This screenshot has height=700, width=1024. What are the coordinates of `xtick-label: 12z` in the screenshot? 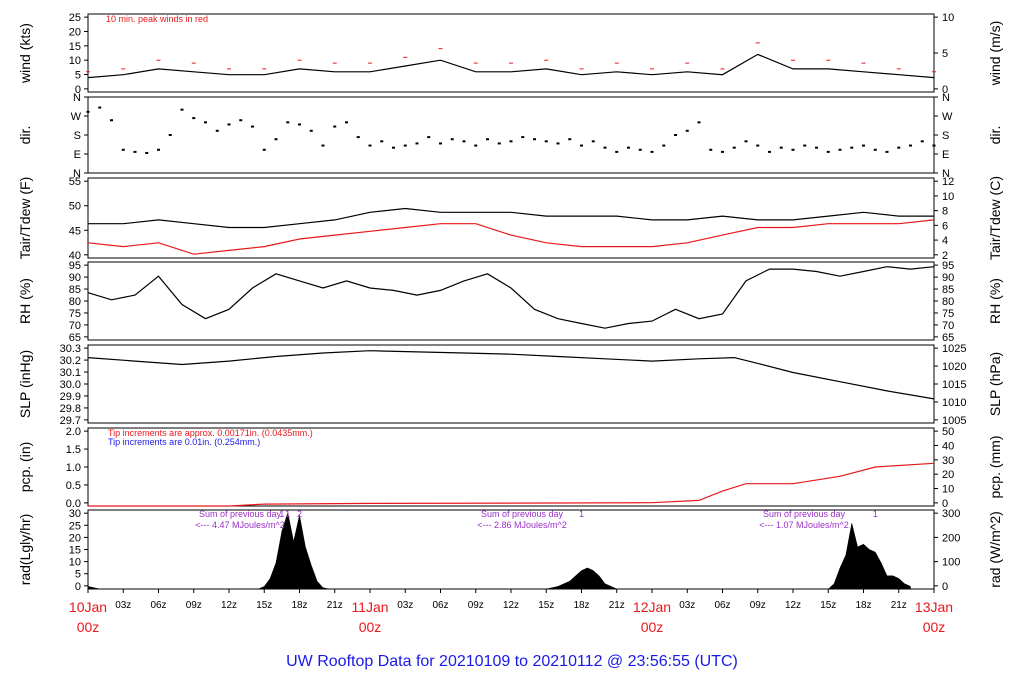 It's located at (511, 605).